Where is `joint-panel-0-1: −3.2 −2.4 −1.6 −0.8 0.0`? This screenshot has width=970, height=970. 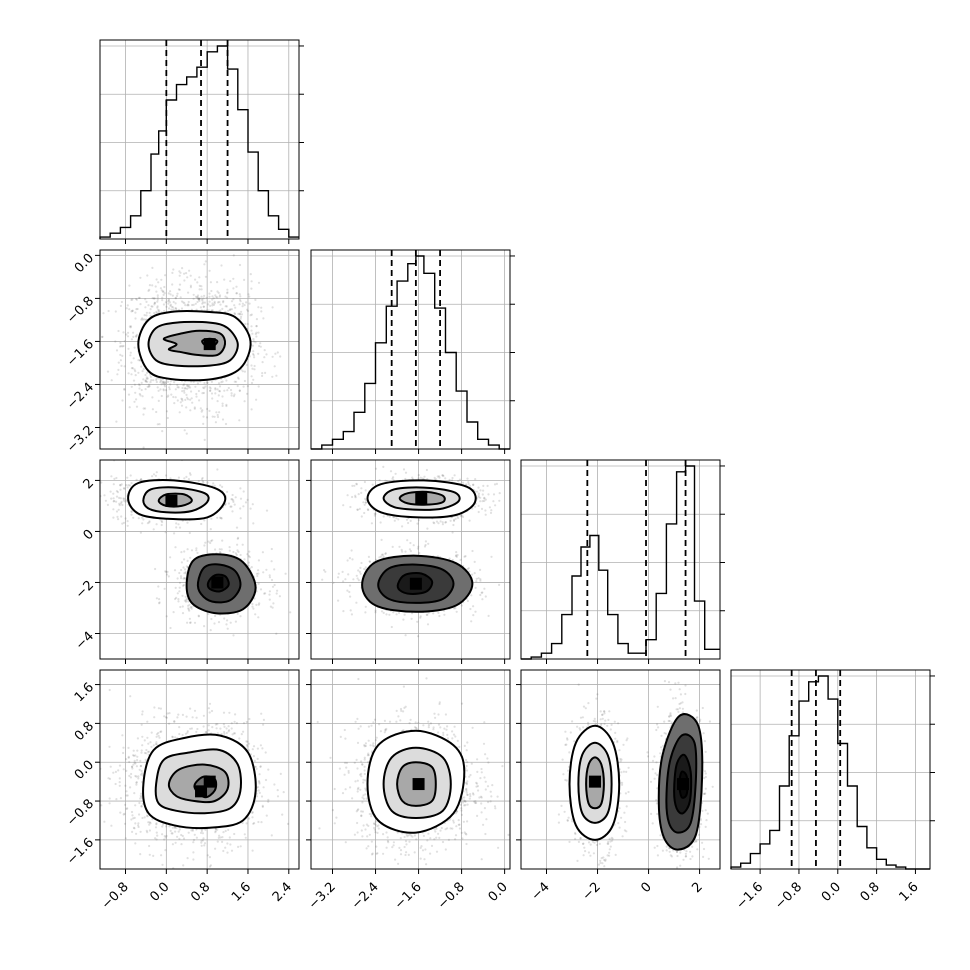 joint-panel-0-1: −3.2 −2.4 −1.6 −0.8 0.0 is located at coordinates (182, 352).